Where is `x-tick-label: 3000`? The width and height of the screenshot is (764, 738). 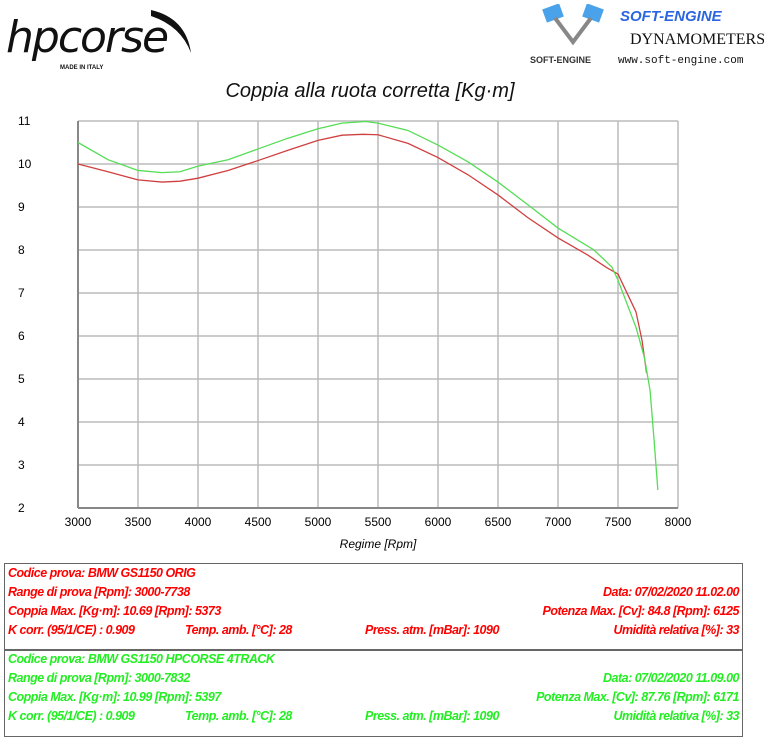 x-tick-label: 3000 is located at coordinates (78, 522).